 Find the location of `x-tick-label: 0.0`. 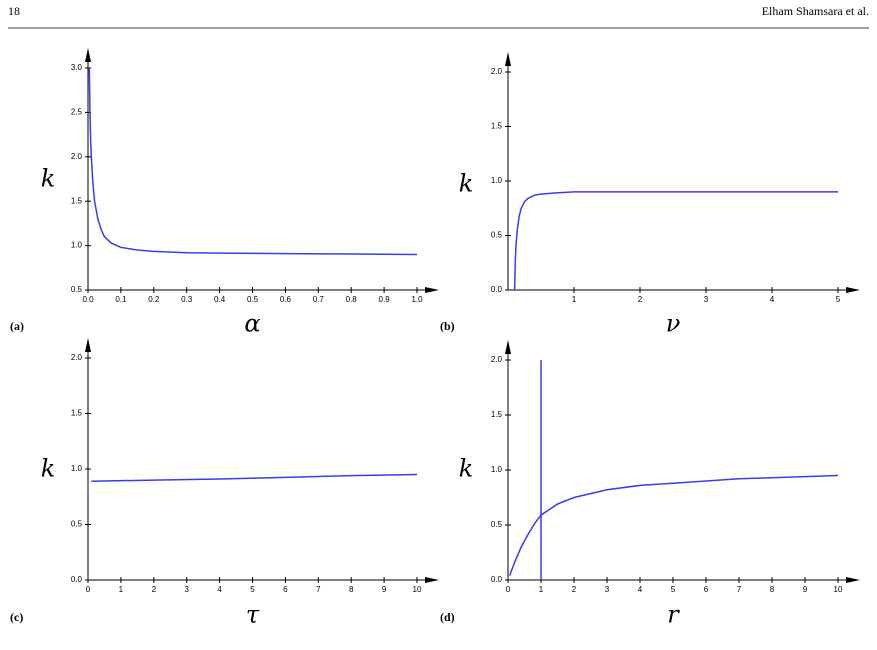

x-tick-label: 0.0 is located at coordinates (88, 299).